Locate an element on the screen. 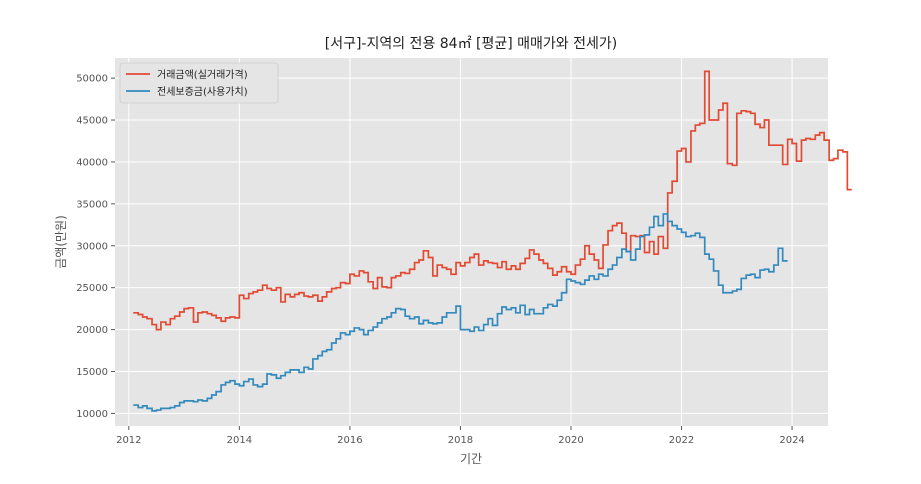  y-tick-label: 30000 is located at coordinates (92, 246).